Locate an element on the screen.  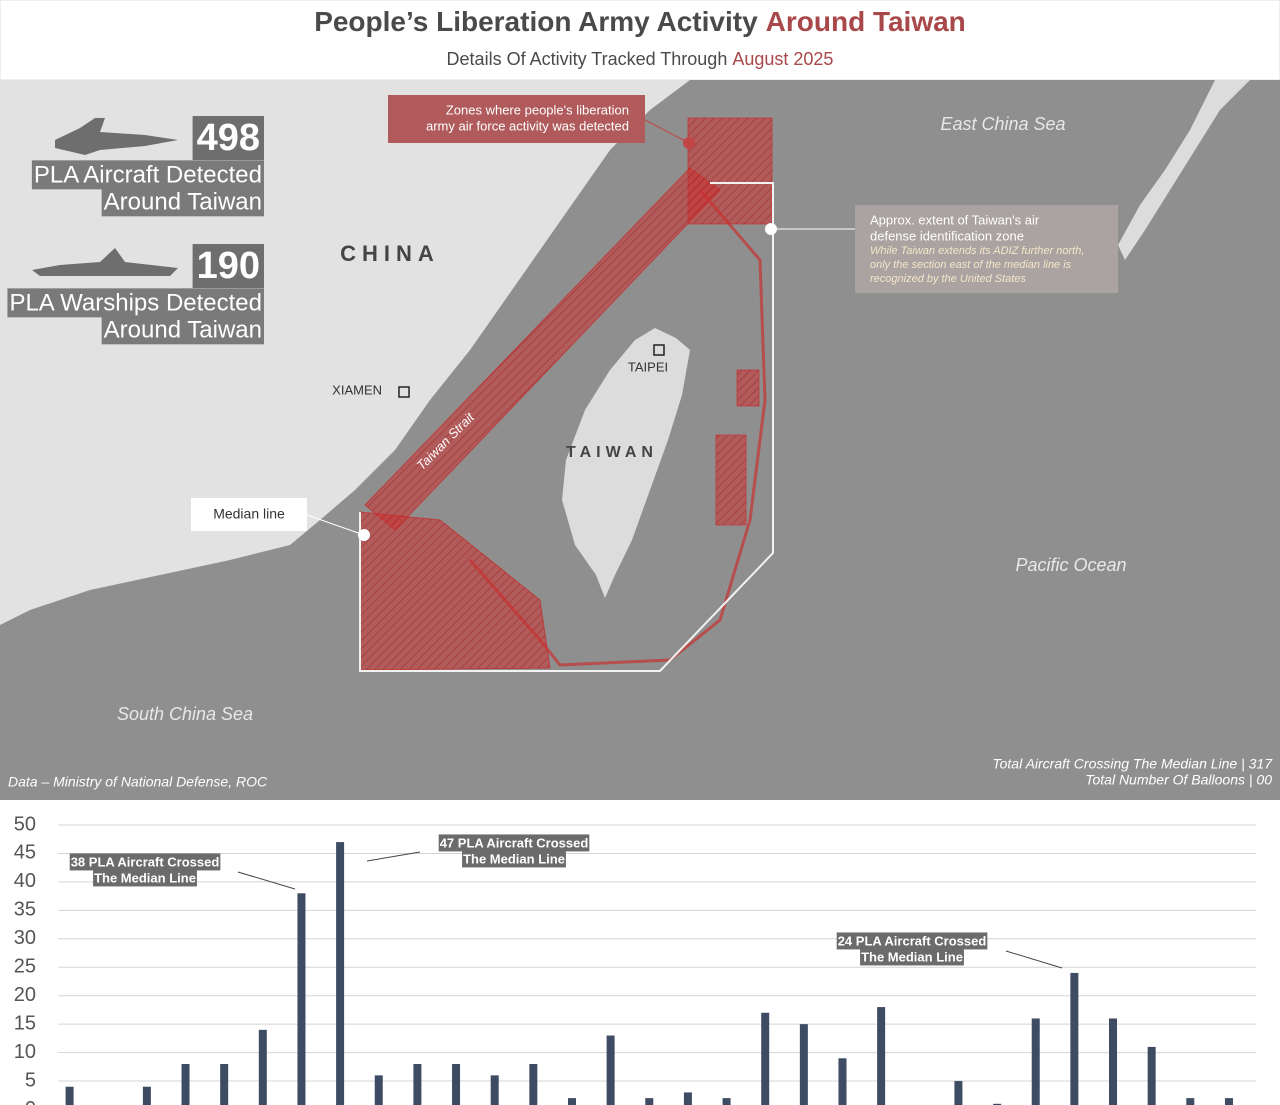
annotation: 38 PLA Aircraft Crossed is located at coordinates (145, 861).